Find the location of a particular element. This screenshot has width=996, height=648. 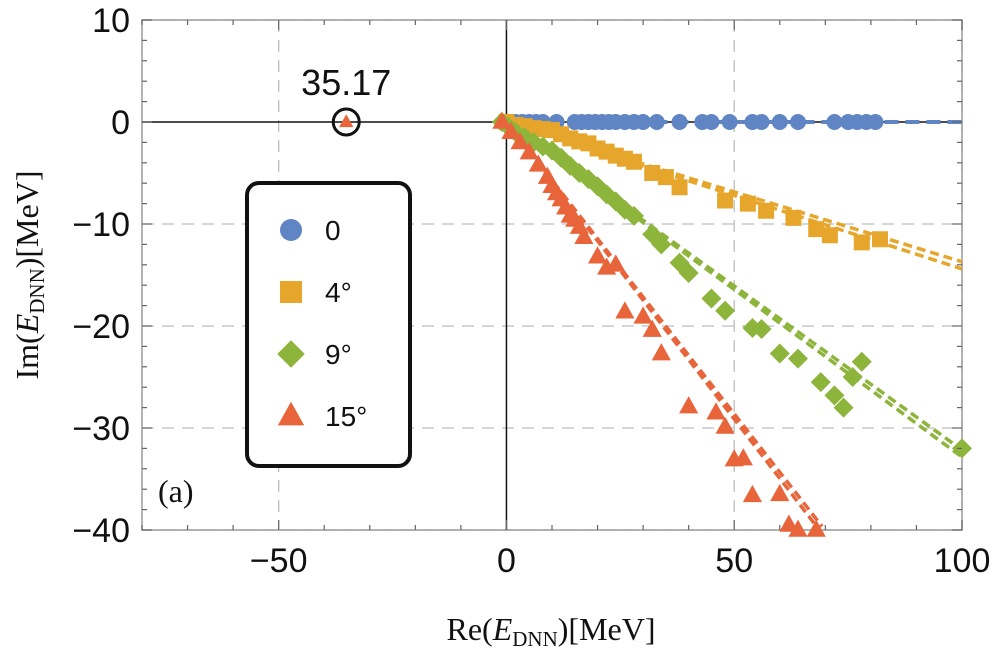

bound-state-label: 35.17 is located at coordinates (346, 82).